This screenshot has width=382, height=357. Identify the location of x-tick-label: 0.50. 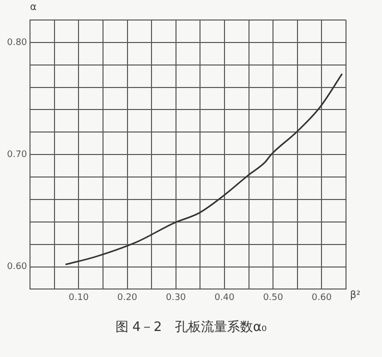
(273, 297).